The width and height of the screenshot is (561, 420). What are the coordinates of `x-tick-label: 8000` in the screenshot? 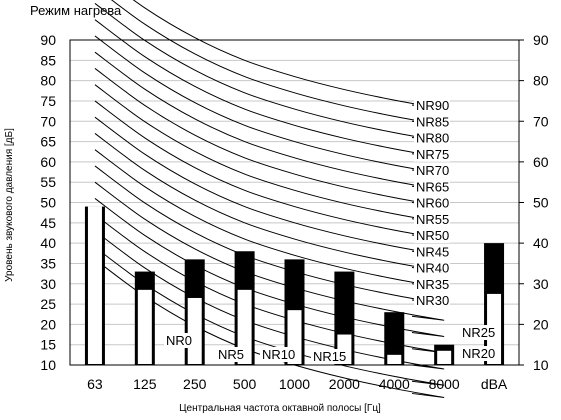 It's located at (444, 384).